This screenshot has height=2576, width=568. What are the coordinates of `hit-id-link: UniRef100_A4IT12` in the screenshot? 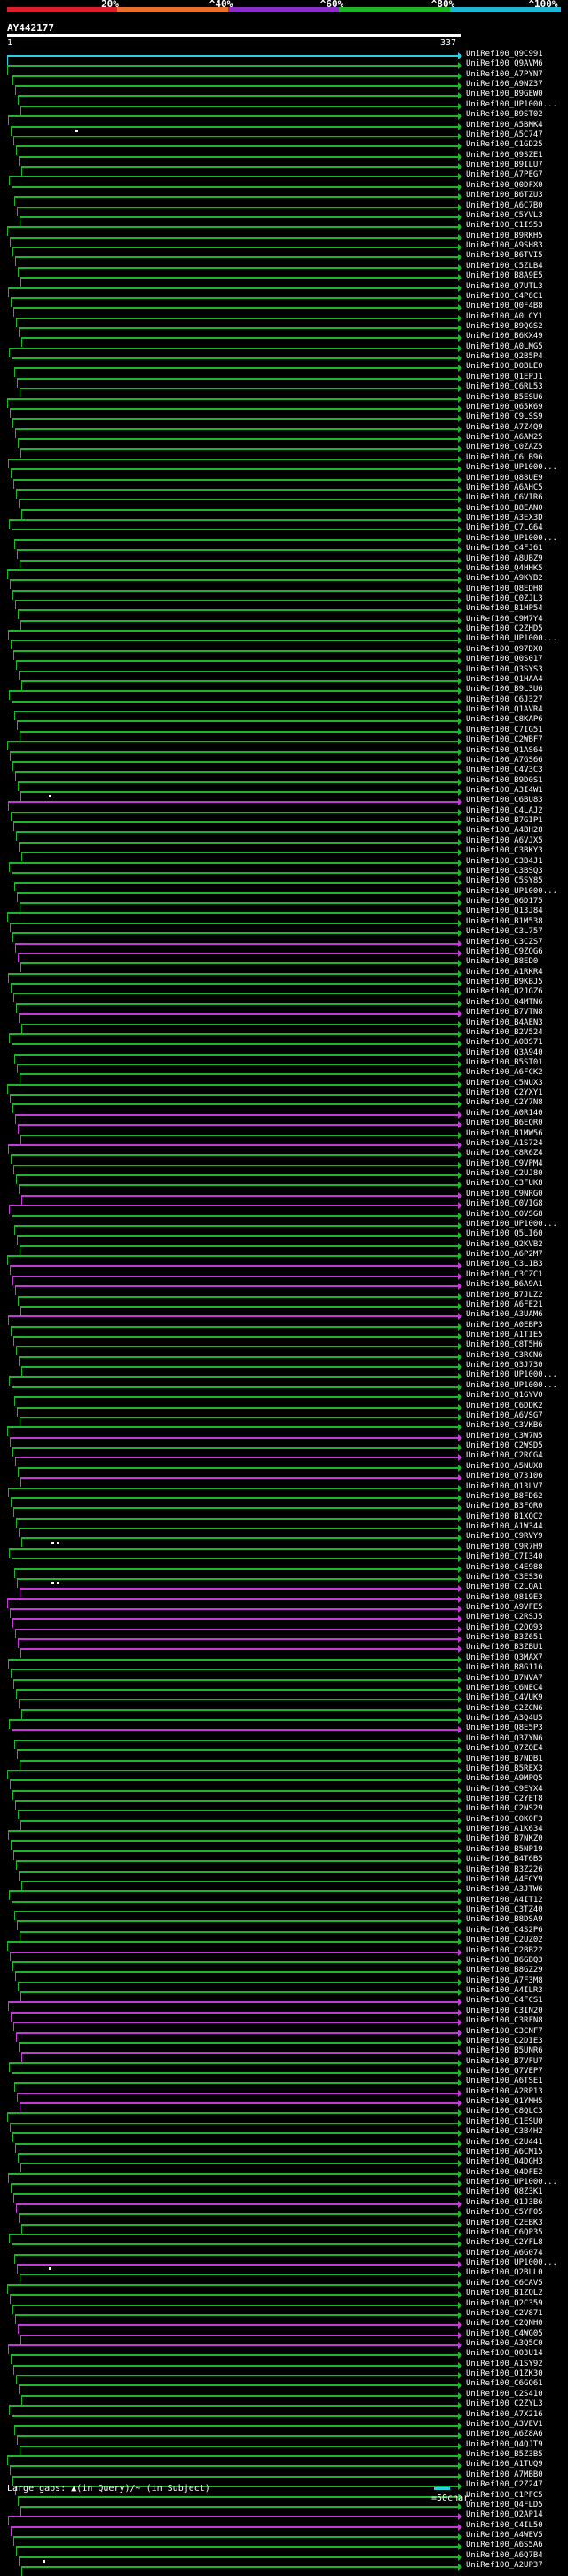 It's located at (505, 1900).